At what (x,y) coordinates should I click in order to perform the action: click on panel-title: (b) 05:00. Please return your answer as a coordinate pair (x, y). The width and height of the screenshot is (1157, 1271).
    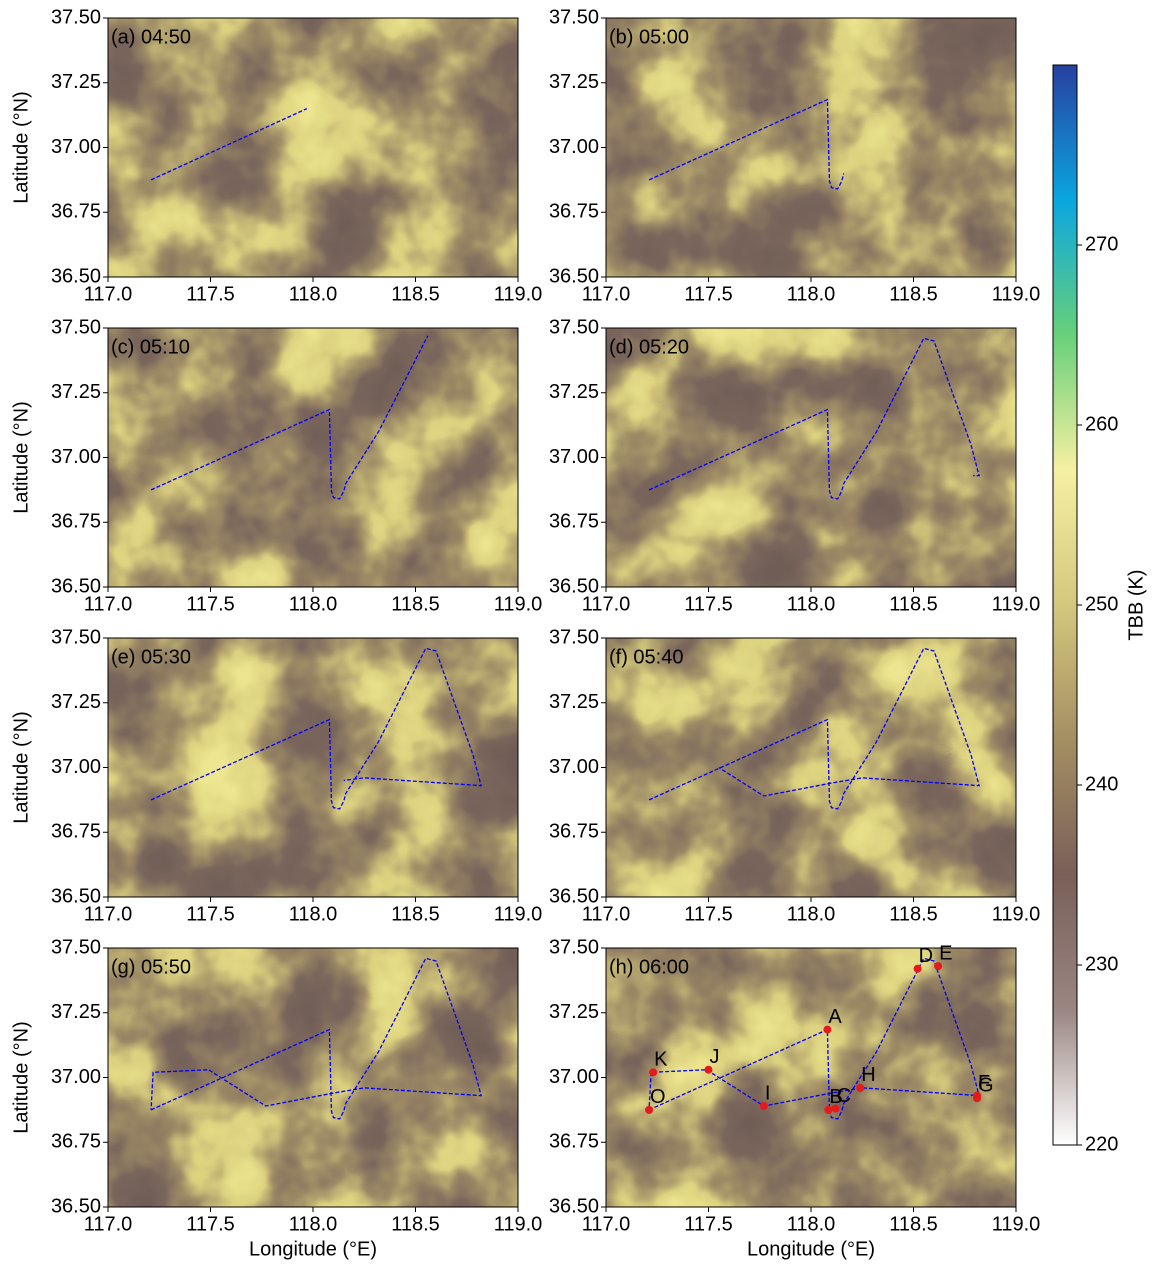
    Looking at the image, I should click on (649, 37).